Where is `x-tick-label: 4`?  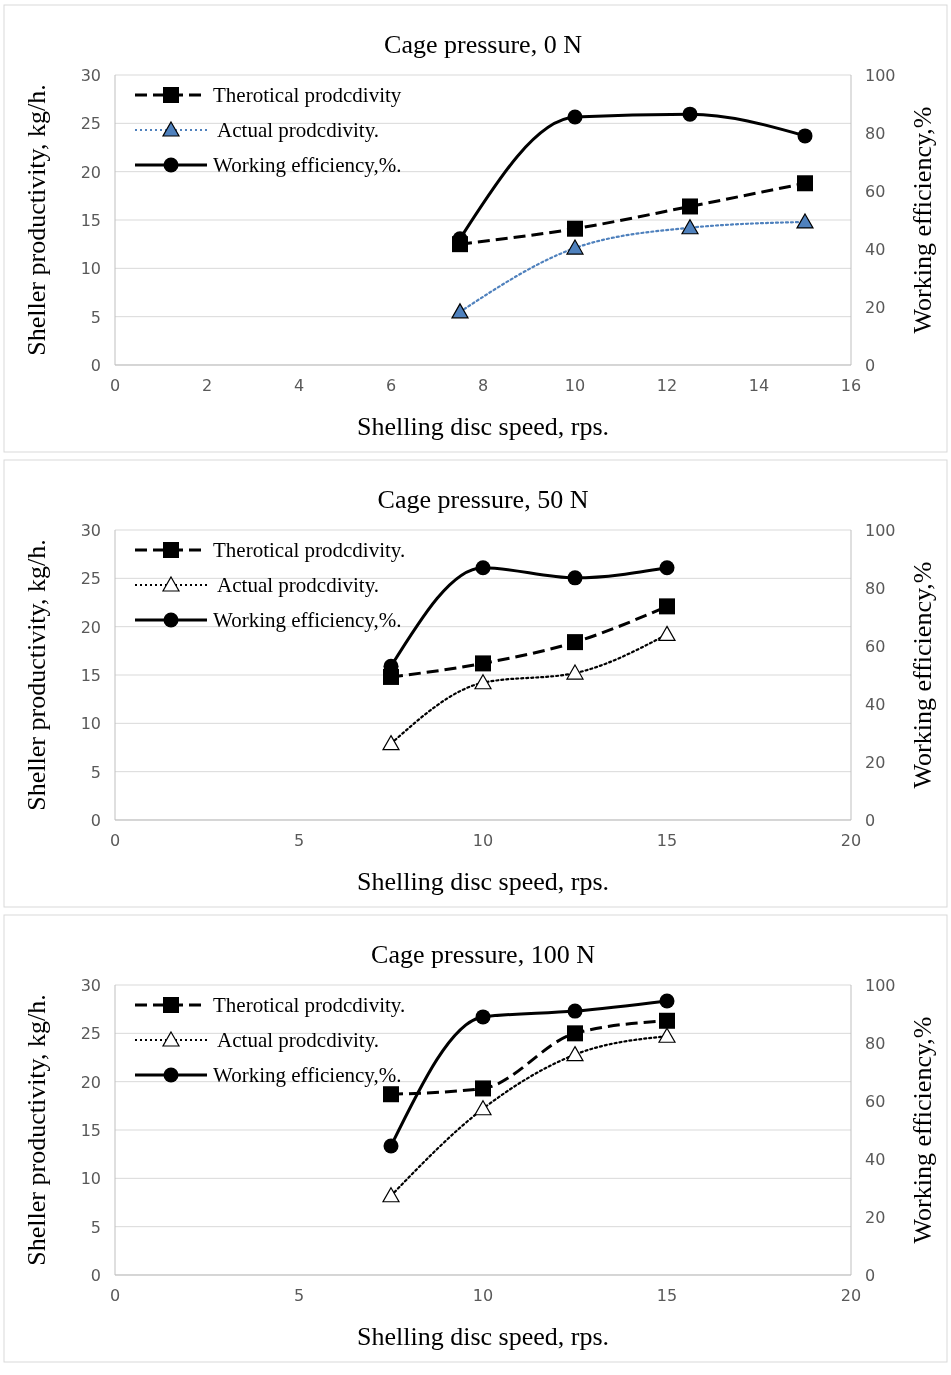
x-tick-label: 4 is located at coordinates (299, 385).